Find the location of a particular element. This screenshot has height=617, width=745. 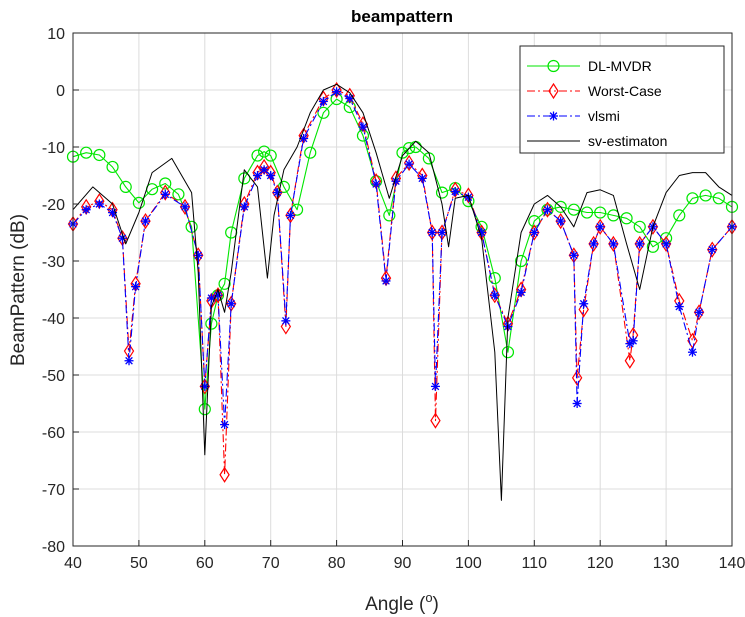

y-tick-label: -60 is located at coordinates (53, 433).